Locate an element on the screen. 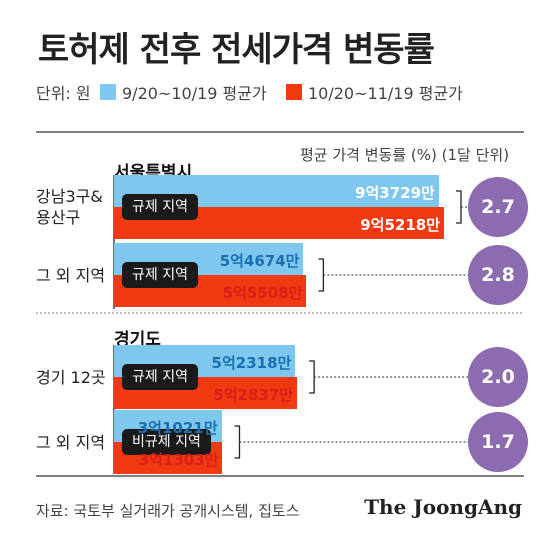 This screenshot has width=560, height=540. value-label-before: 9억3729만 is located at coordinates (395, 193).